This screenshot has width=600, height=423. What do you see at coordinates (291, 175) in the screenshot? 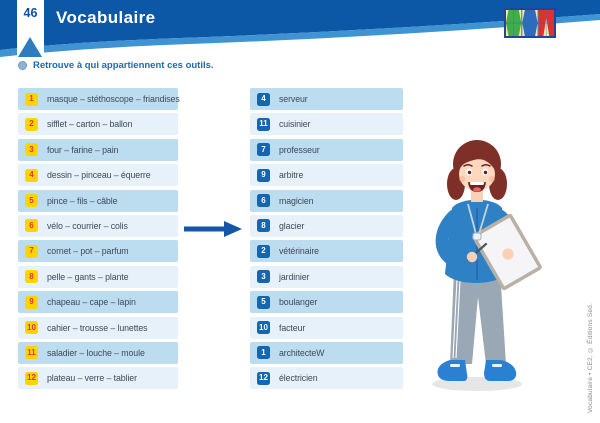
I see `profession-label: arbitre` at bounding box center [291, 175].